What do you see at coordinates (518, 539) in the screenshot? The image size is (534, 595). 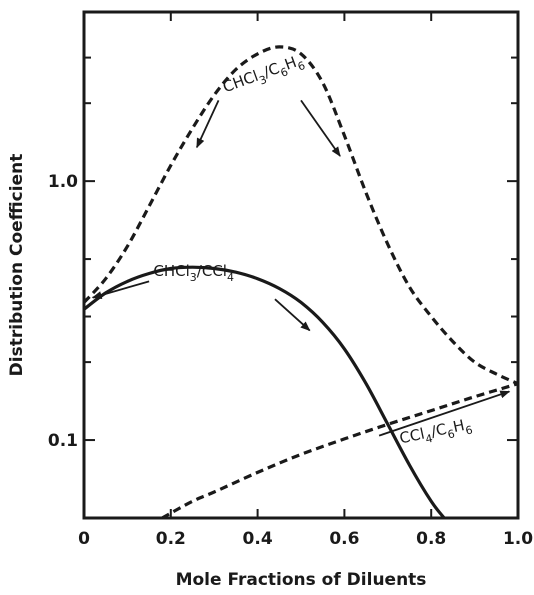 I see `x-tick-label: 1.0` at bounding box center [518, 539].